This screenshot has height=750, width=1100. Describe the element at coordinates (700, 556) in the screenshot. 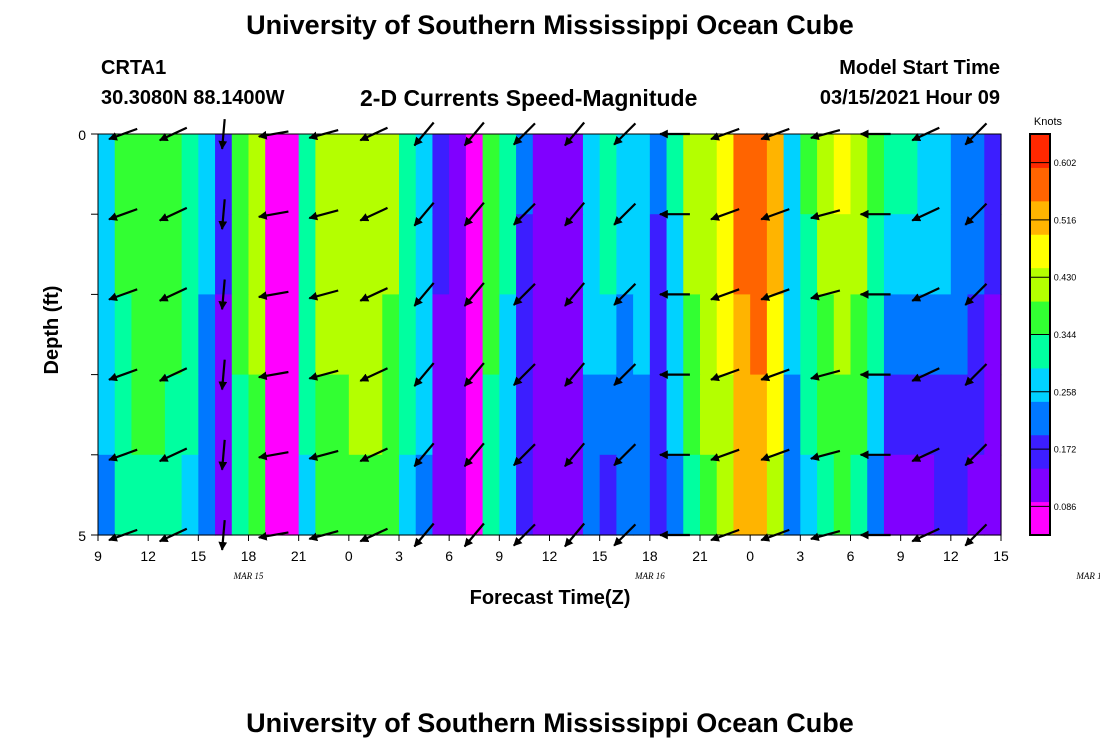

I see `x-tick-label: 21` at that location.